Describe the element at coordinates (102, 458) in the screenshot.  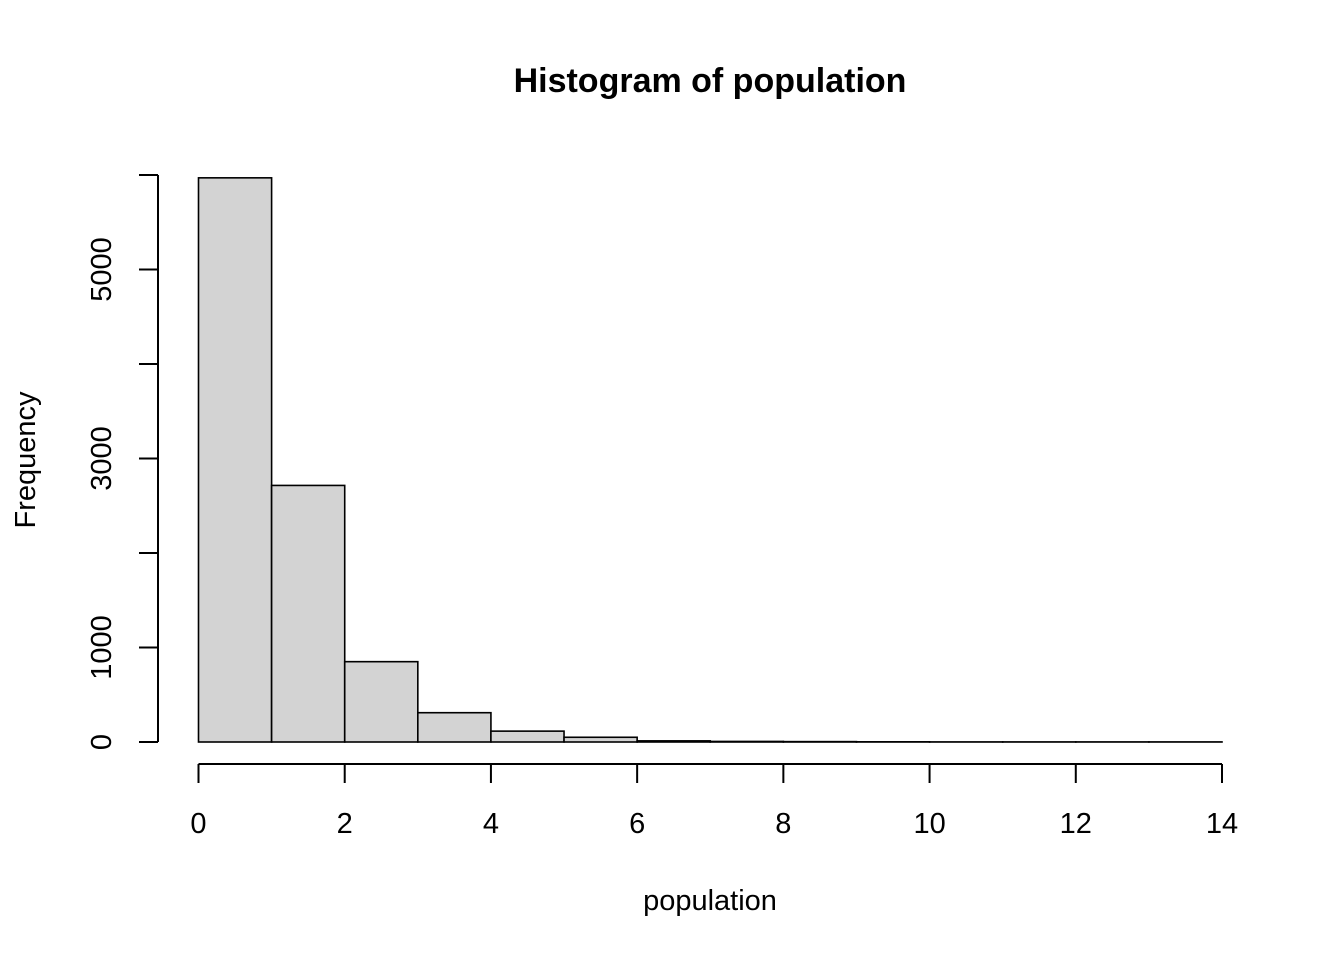
I see `y-tick-label: 3000` at that location.